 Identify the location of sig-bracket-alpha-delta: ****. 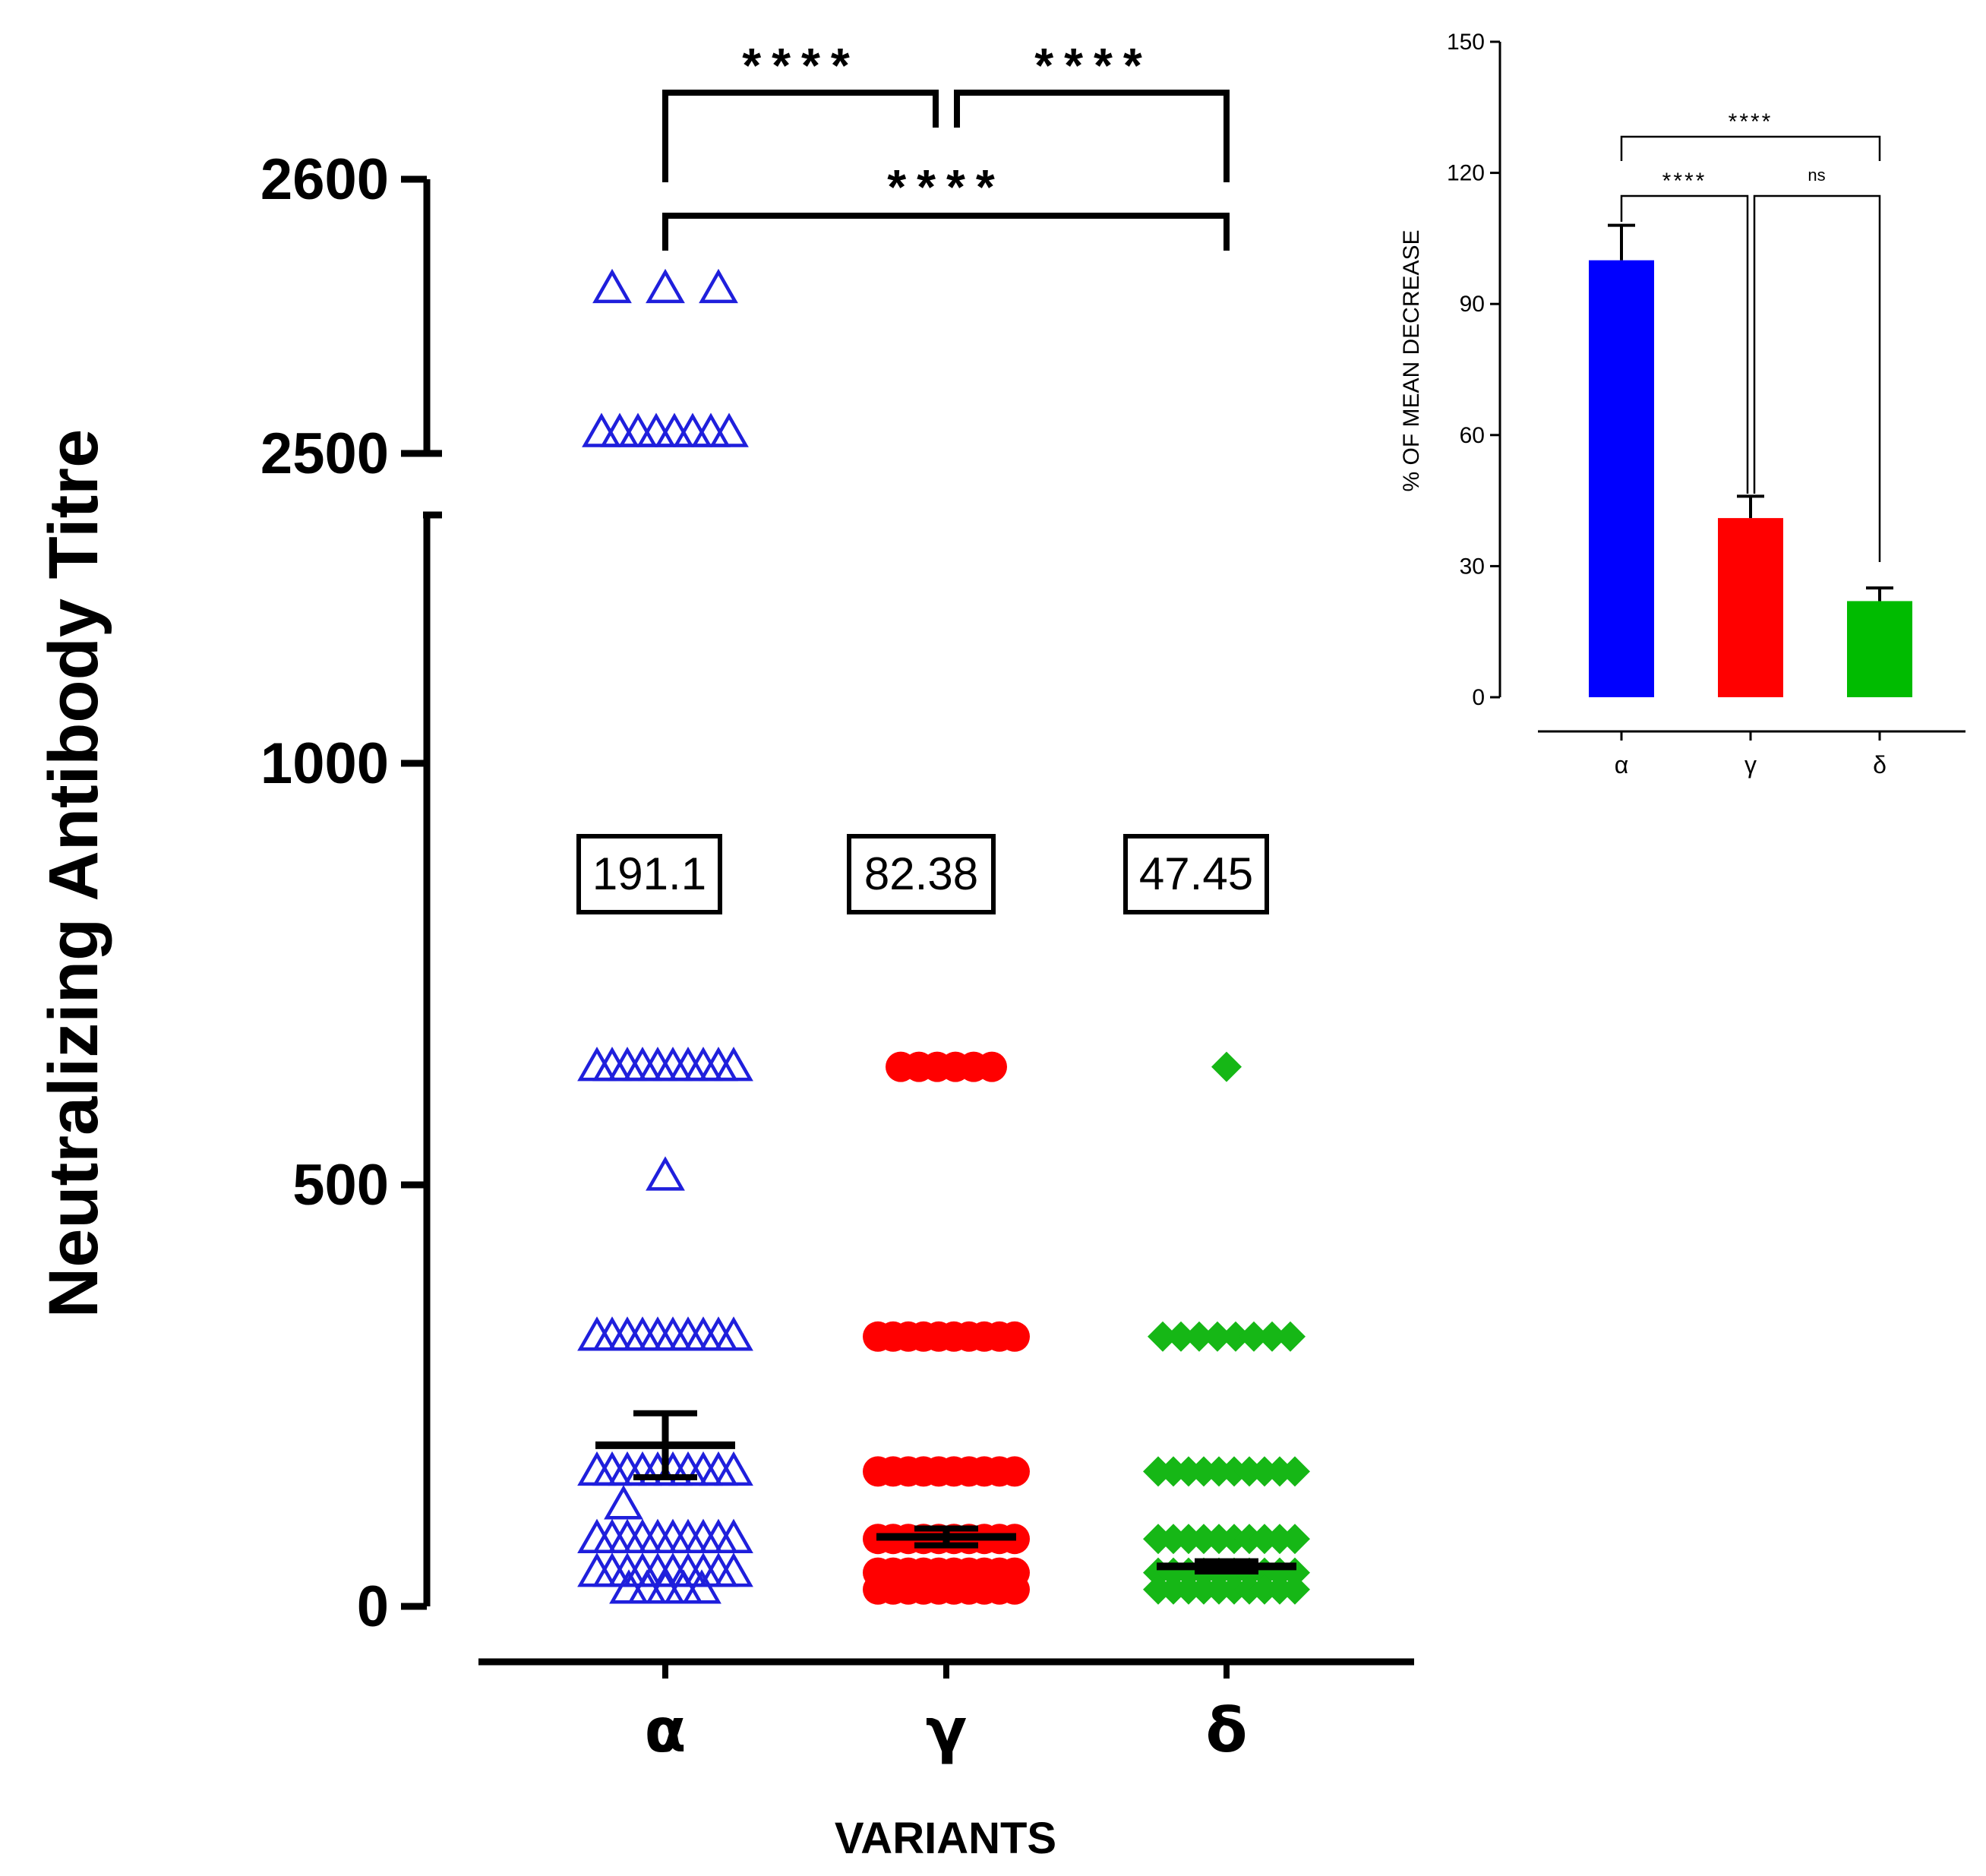
(946, 205).